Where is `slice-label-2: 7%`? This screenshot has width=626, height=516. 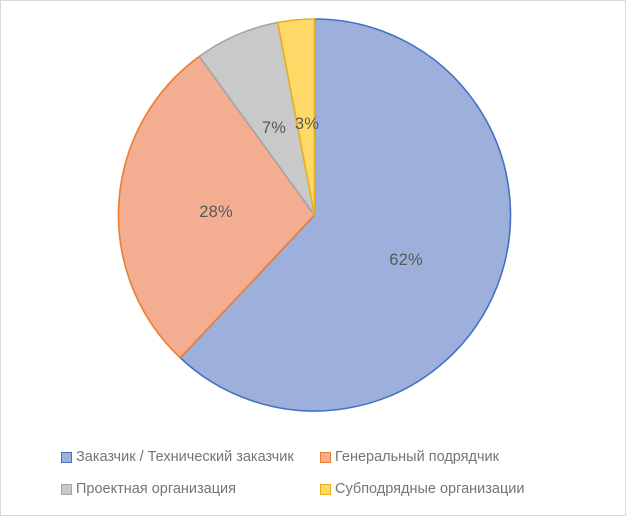
slice-label-2: 7% is located at coordinates (274, 127).